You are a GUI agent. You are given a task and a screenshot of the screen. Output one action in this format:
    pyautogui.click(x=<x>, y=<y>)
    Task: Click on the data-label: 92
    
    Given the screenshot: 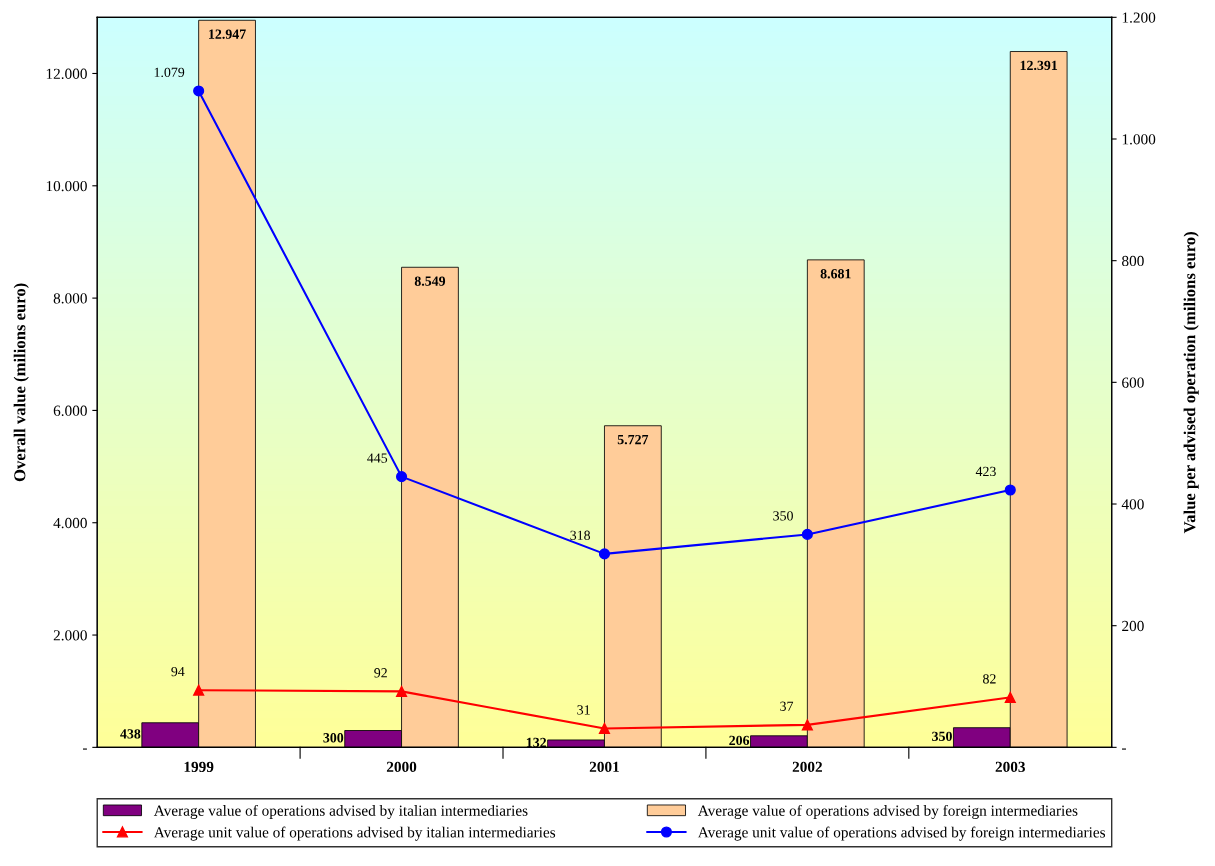 What is the action you would take?
    pyautogui.click(x=380, y=673)
    